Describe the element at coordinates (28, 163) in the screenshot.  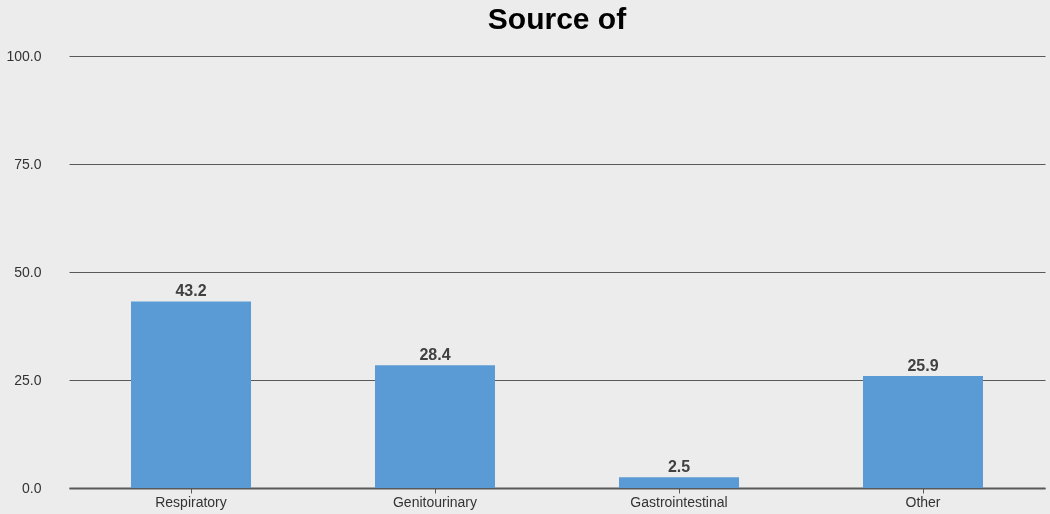
I see `y-tick-label: 75.0` at that location.